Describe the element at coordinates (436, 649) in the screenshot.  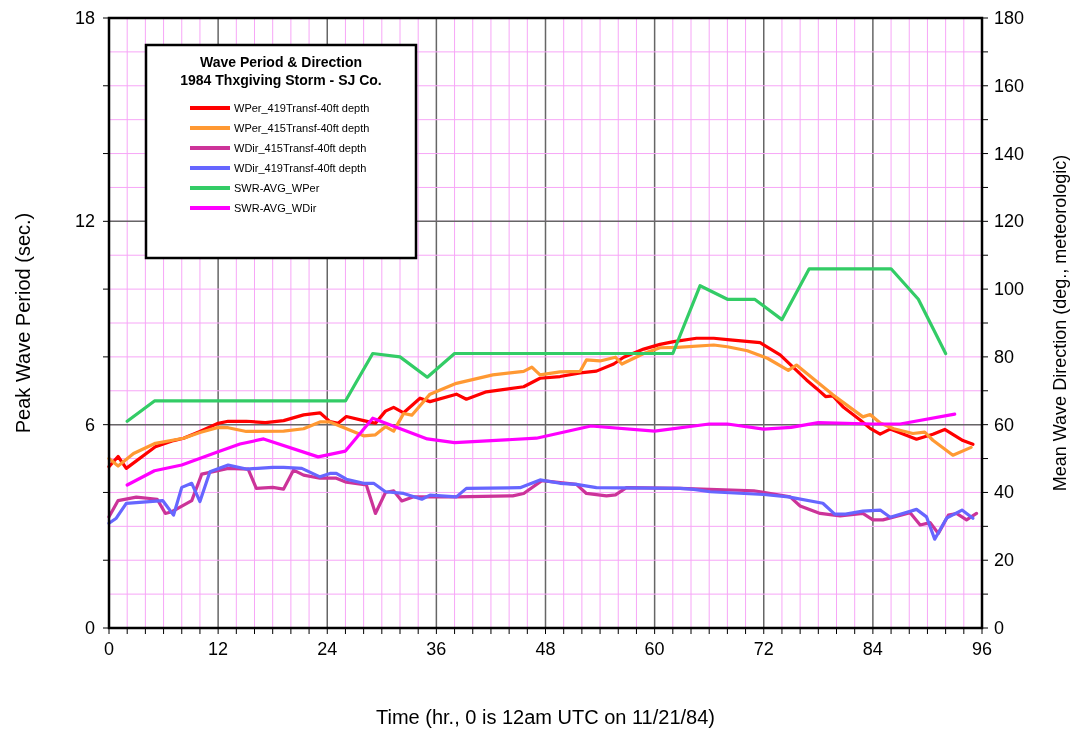
I see `x-tick-label: 36` at that location.